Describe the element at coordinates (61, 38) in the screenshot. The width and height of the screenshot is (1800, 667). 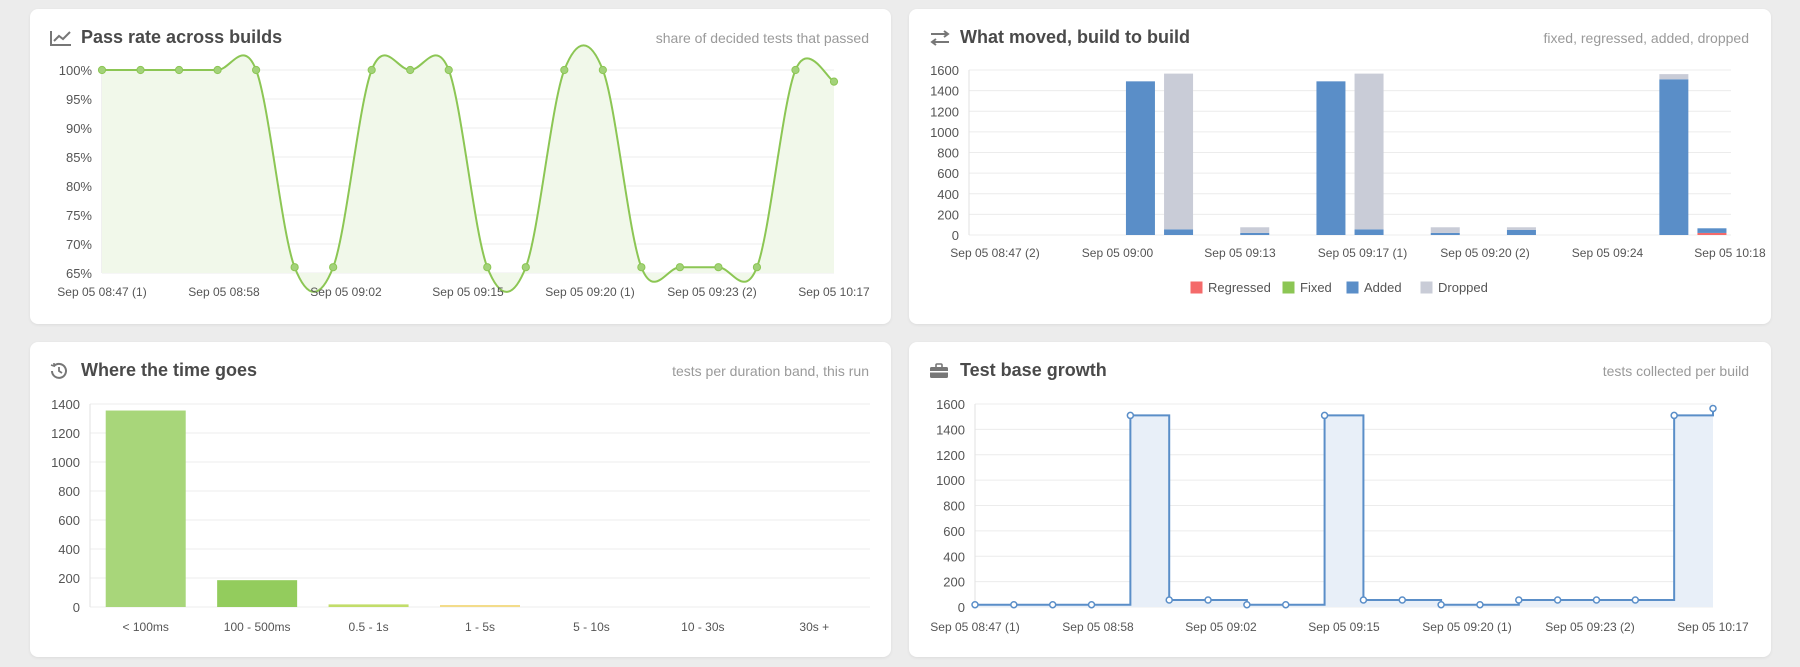
I see `line-chart-icon` at that location.